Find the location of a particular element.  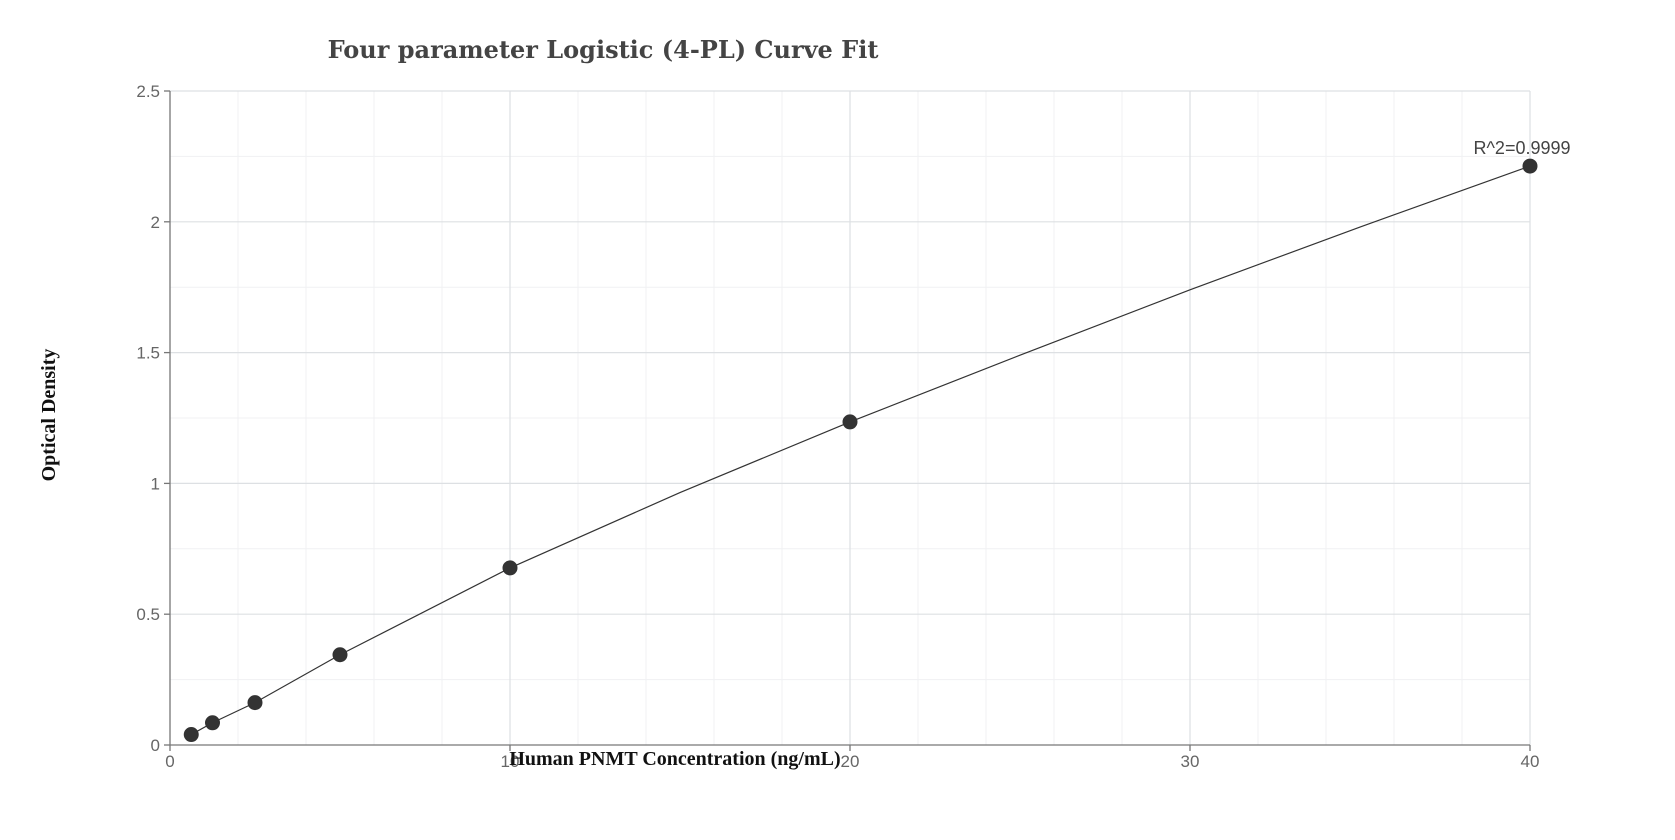

y-tick-label: 2.5 is located at coordinates (148, 91).